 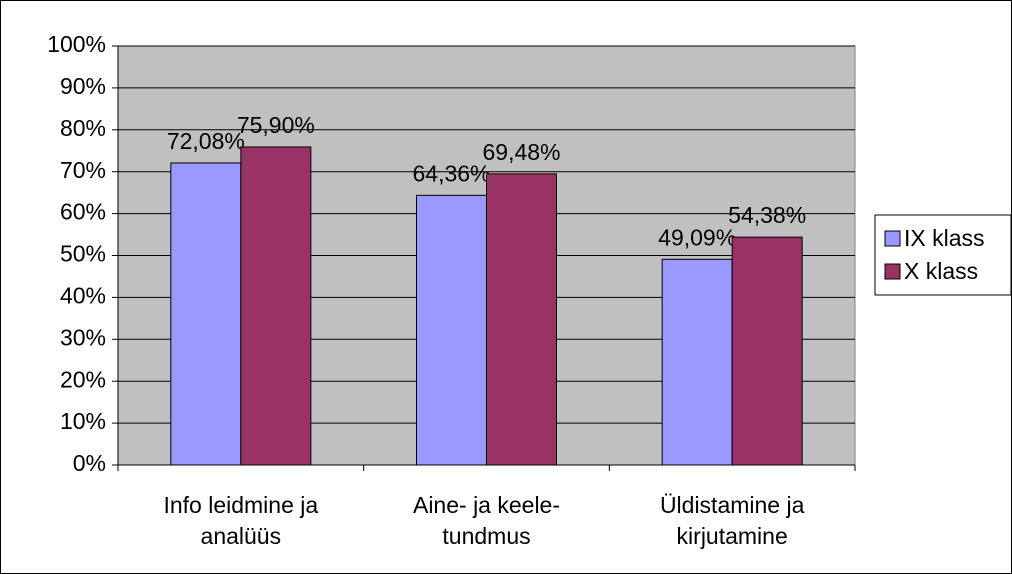 I want to click on y-tick-label: 30%, so click(x=83, y=337).